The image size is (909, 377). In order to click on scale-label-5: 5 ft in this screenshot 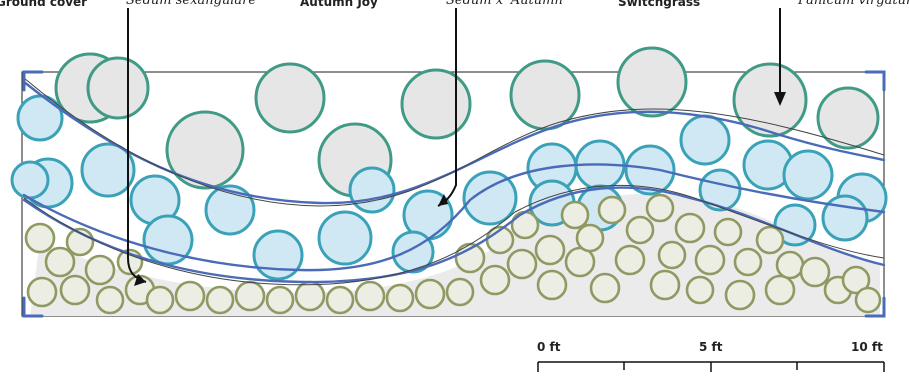, I will do `click(711, 347)`.